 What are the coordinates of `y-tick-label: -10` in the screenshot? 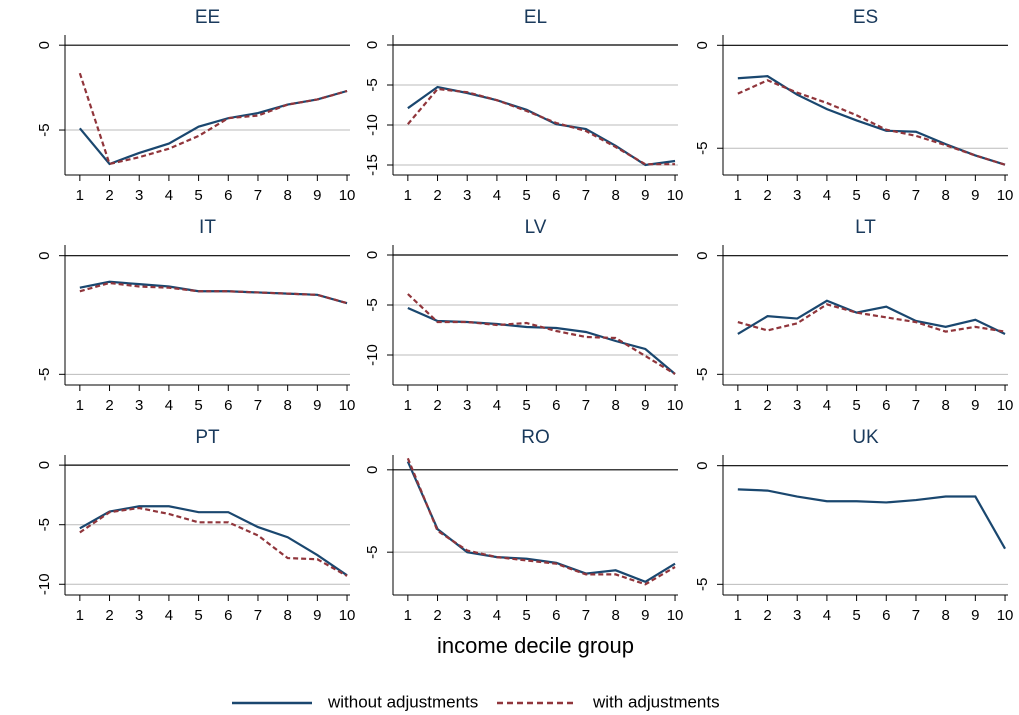 It's located at (372, 355).